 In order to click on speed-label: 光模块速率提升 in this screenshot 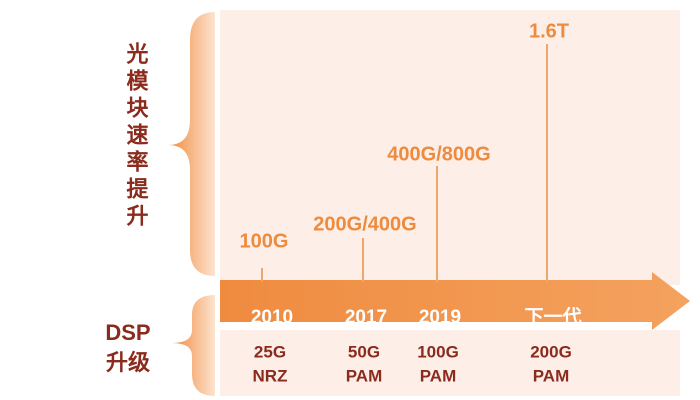, I will do `click(137, 136)`.